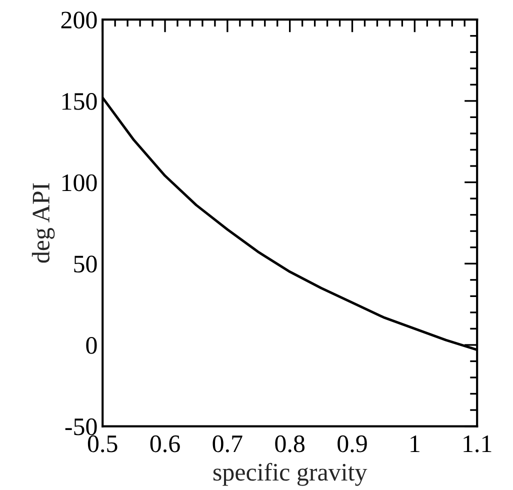  Describe the element at coordinates (227, 443) in the screenshot. I see `x-tick-label: 0.7` at that location.